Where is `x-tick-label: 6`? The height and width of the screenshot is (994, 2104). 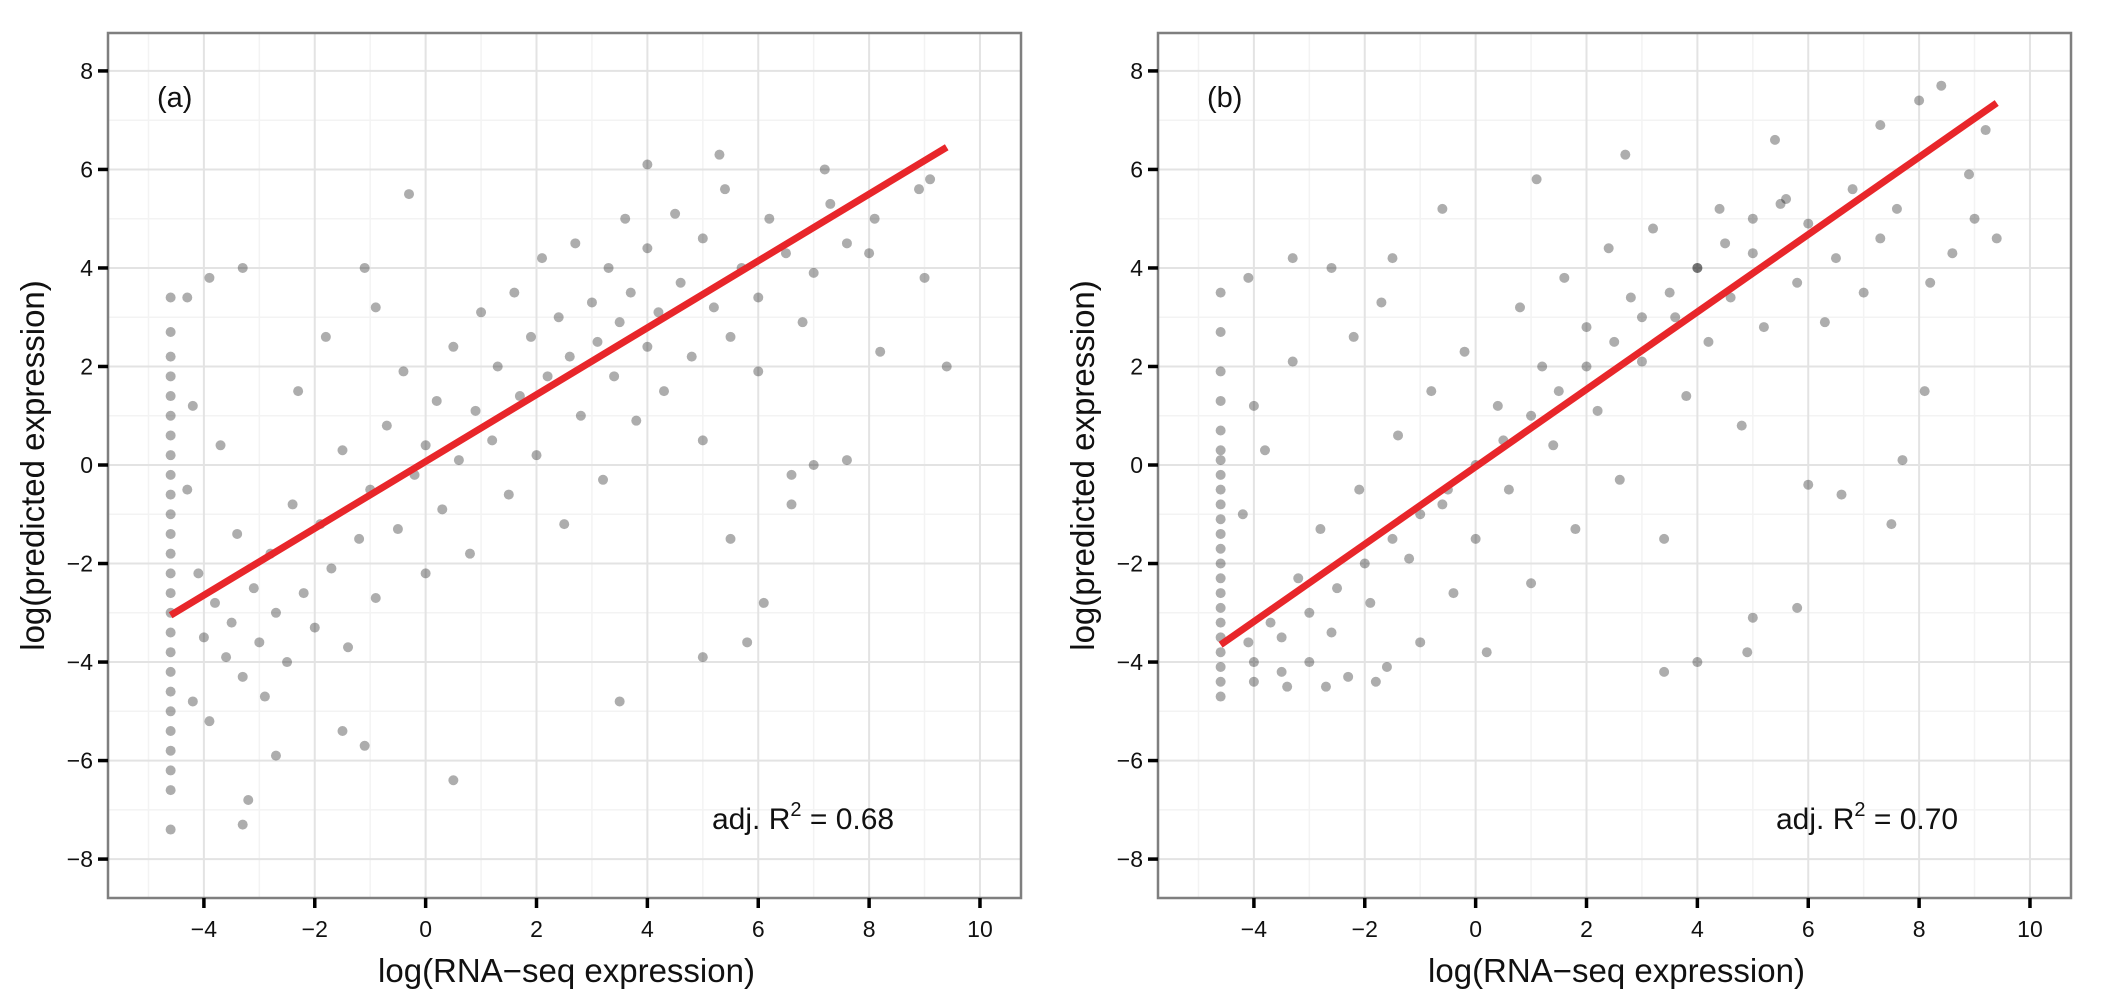 x-tick-label: 6 is located at coordinates (1808, 929).